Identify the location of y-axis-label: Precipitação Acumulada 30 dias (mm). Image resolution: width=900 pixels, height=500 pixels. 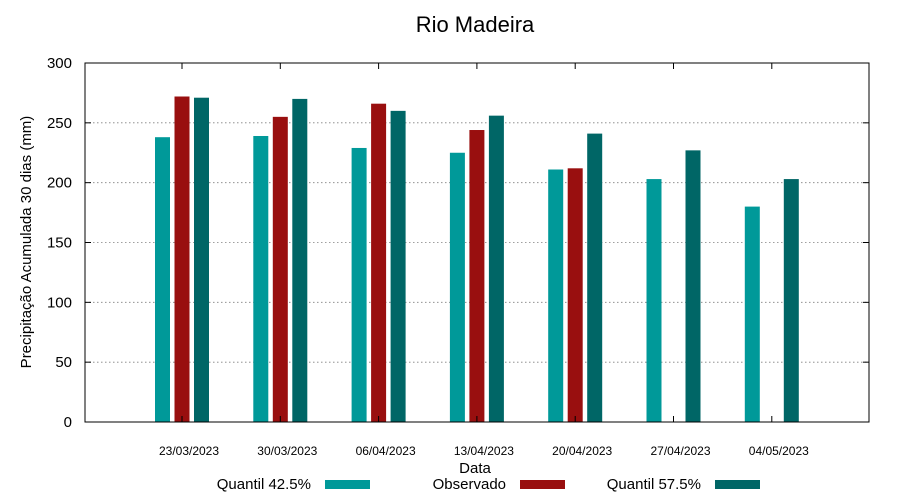
(26, 242).